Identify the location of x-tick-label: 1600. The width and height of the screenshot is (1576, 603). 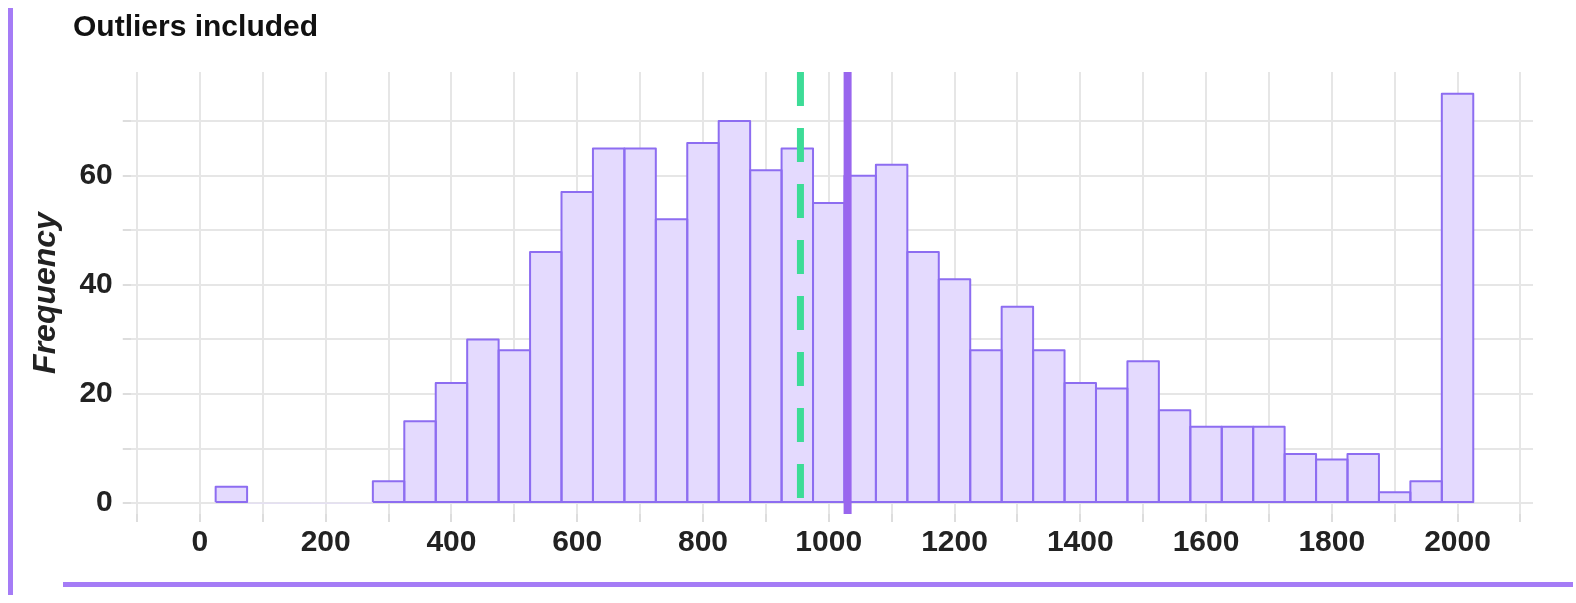
(1206, 541).